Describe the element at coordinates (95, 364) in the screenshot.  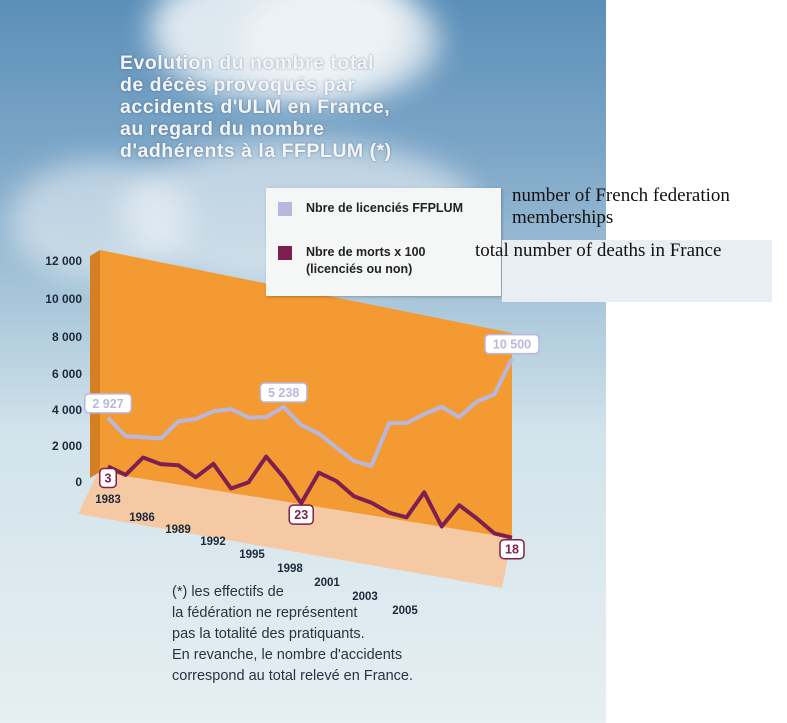
I see `plot-side` at that location.